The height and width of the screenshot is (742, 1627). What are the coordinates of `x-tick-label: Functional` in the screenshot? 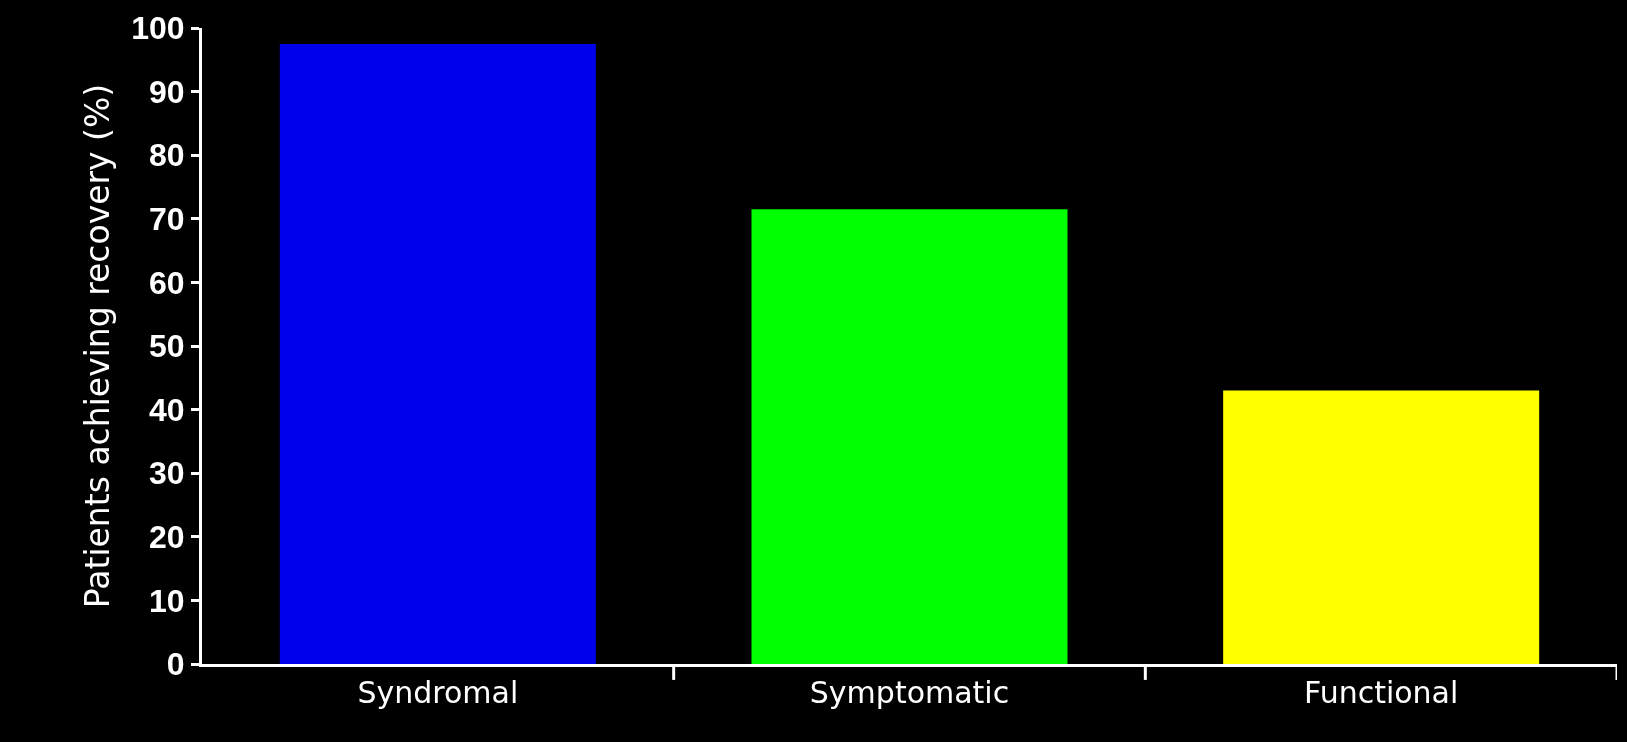 It's located at (1381, 692).